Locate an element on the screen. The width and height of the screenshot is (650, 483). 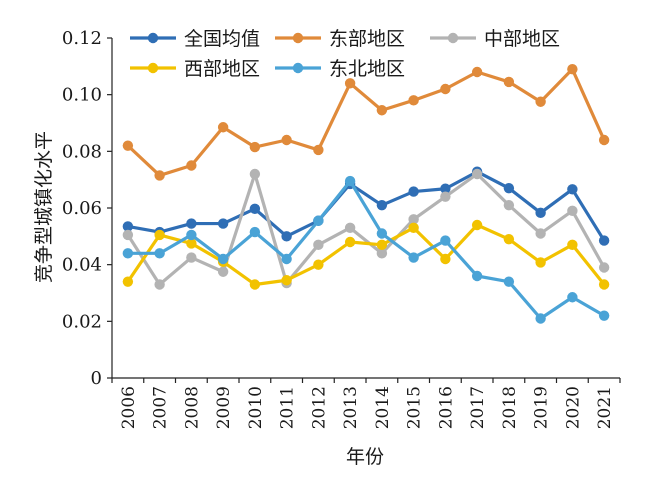
x-tick-label: 2018 is located at coordinates (510, 407).